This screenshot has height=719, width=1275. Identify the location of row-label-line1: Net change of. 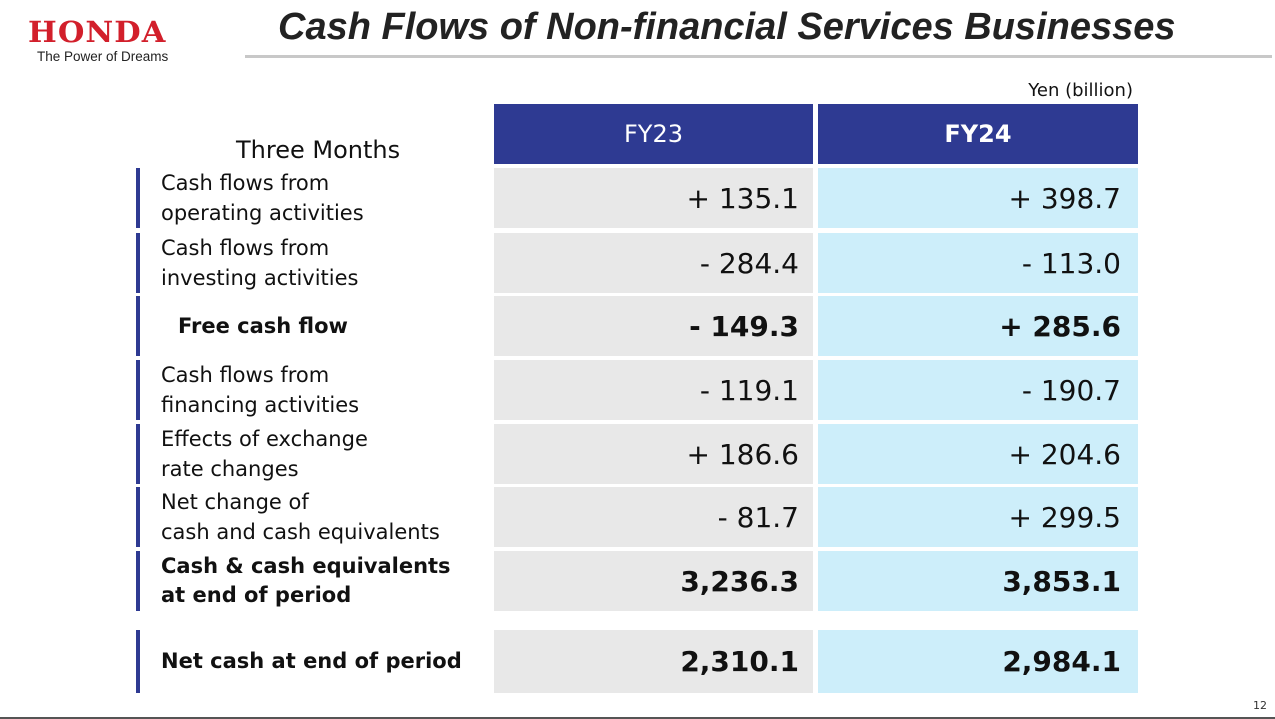
(235, 502).